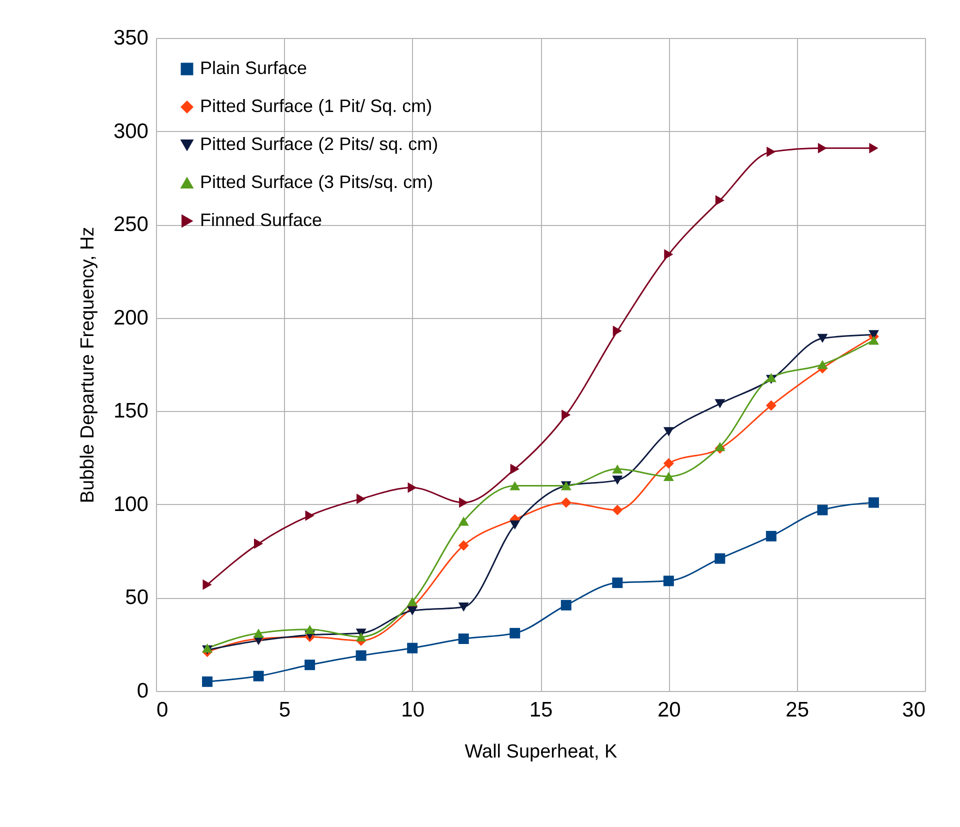 The width and height of the screenshot is (960, 827). I want to click on y-tick-label: 100, so click(130, 504).